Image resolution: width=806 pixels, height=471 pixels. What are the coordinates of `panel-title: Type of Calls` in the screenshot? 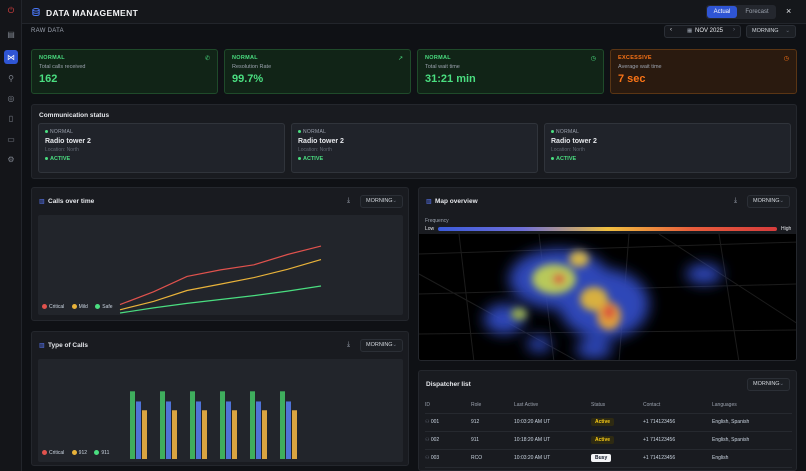 It's located at (68, 345).